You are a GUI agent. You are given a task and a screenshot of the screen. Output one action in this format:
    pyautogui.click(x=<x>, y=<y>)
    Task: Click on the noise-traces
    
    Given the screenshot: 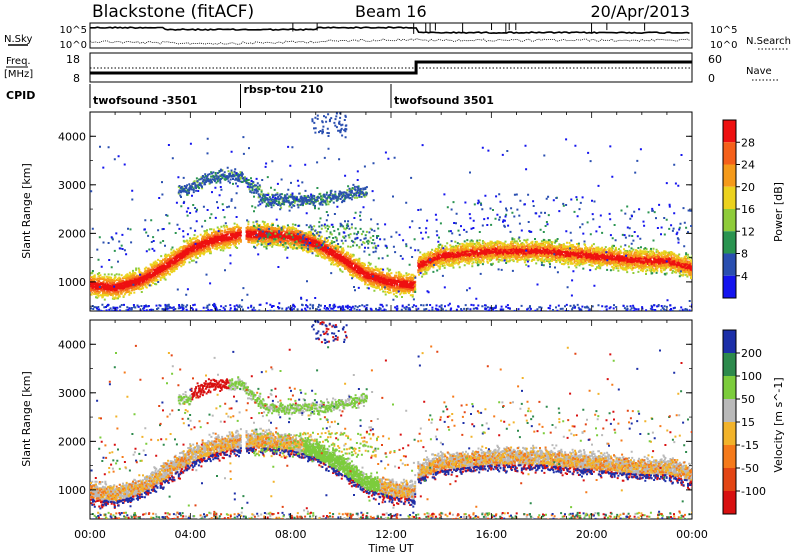 What is the action you would take?
    pyautogui.click(x=389, y=34)
    